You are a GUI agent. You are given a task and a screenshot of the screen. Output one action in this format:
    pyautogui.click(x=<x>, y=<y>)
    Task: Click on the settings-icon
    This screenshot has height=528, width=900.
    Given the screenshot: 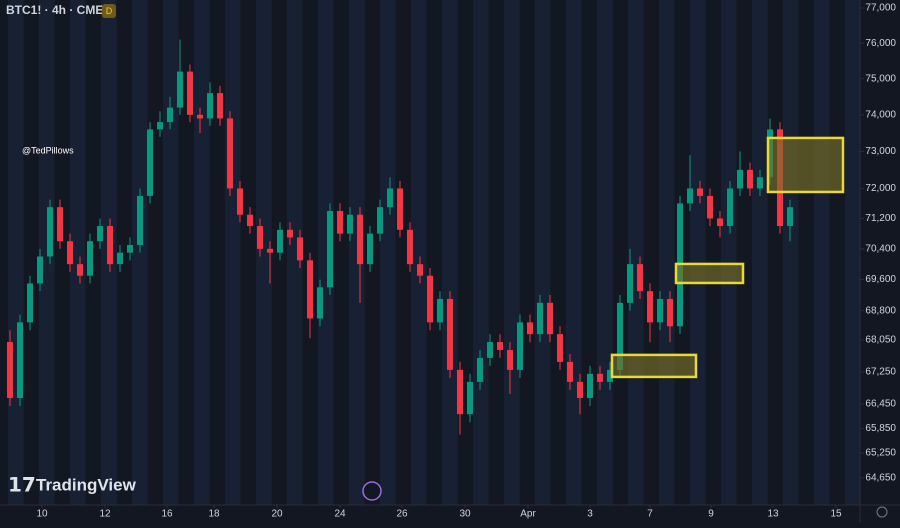 What is the action you would take?
    pyautogui.click(x=882, y=512)
    